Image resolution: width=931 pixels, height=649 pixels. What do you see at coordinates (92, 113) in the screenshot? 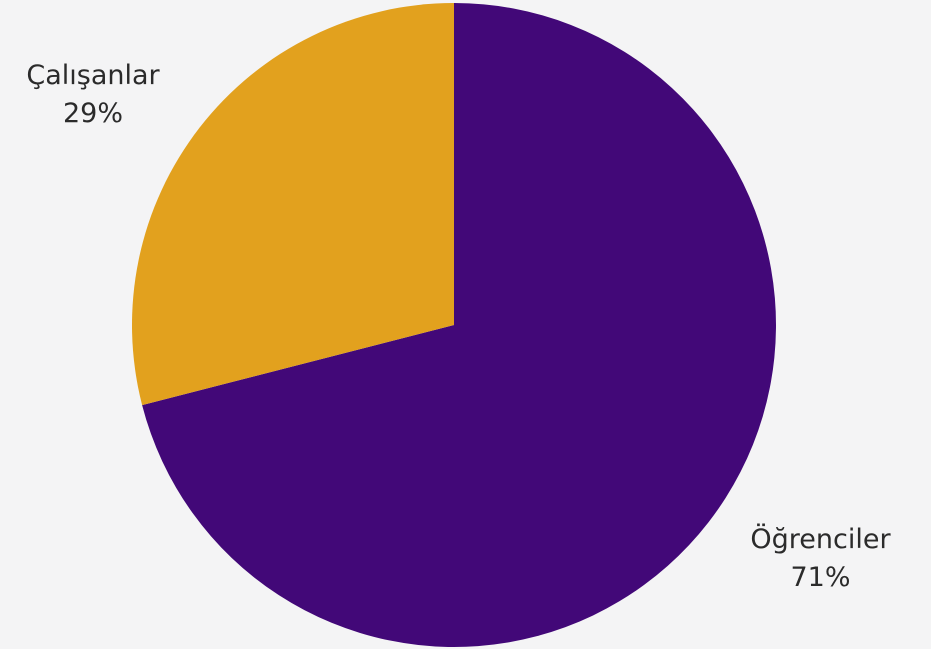
I see `slice-label-calisanlar-percent: 29%` at bounding box center [92, 113].